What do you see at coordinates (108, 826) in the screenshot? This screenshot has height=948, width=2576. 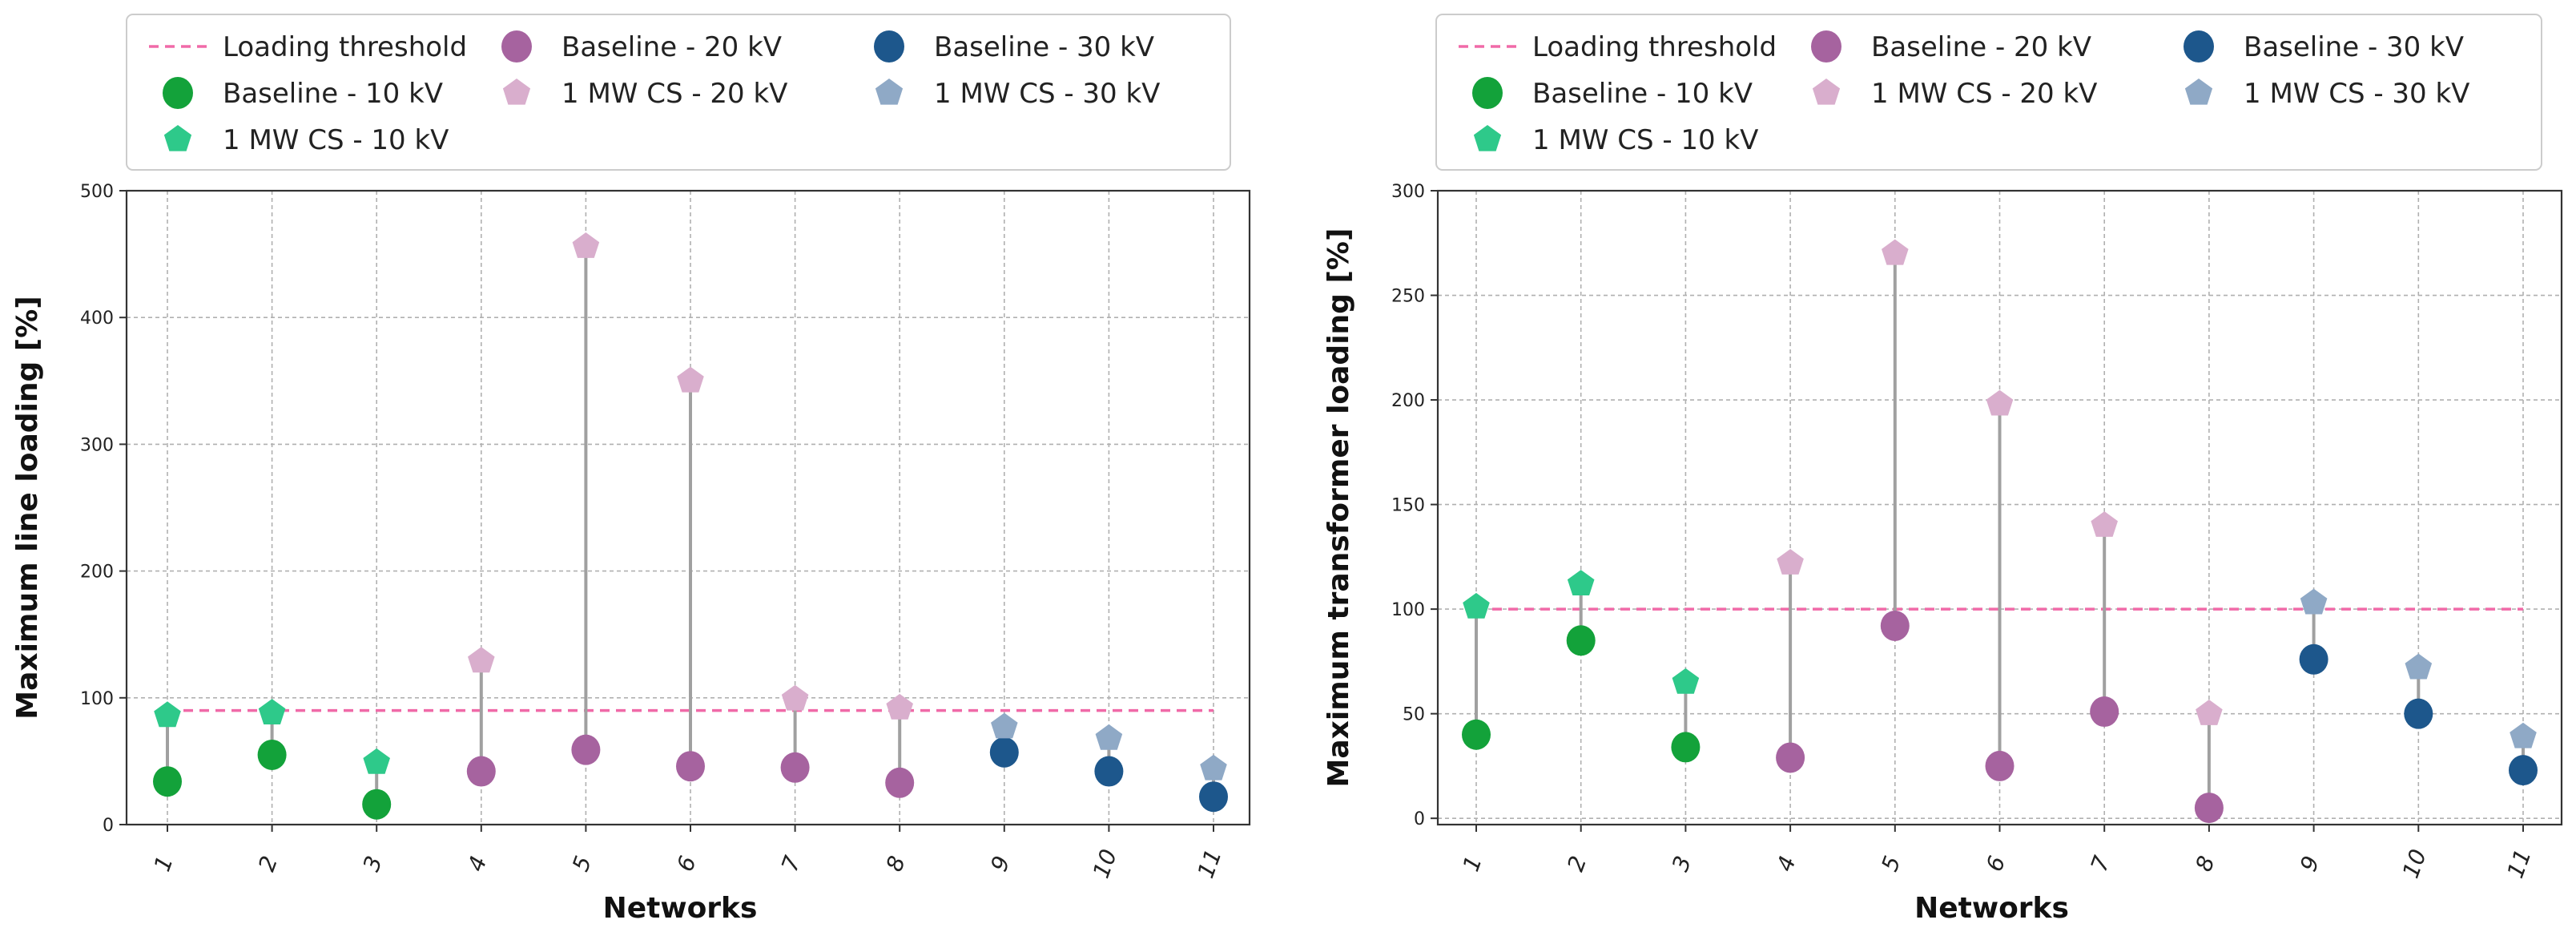 I see `y-tick-label: 0` at bounding box center [108, 826].